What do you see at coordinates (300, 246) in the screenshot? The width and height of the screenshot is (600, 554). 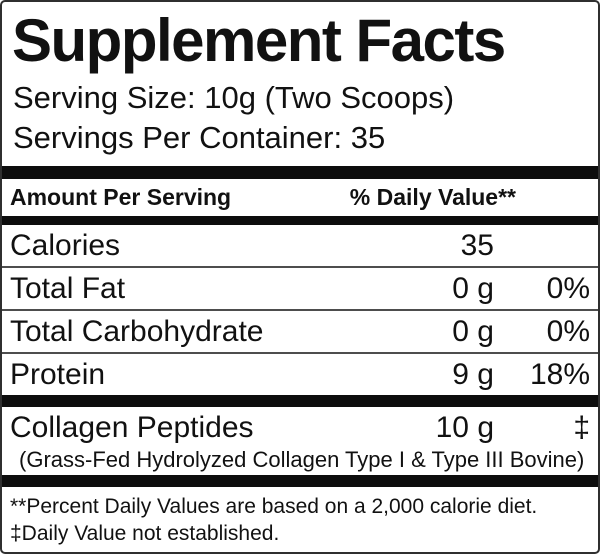 I see `table-row-calories: Calories 35` at bounding box center [300, 246].